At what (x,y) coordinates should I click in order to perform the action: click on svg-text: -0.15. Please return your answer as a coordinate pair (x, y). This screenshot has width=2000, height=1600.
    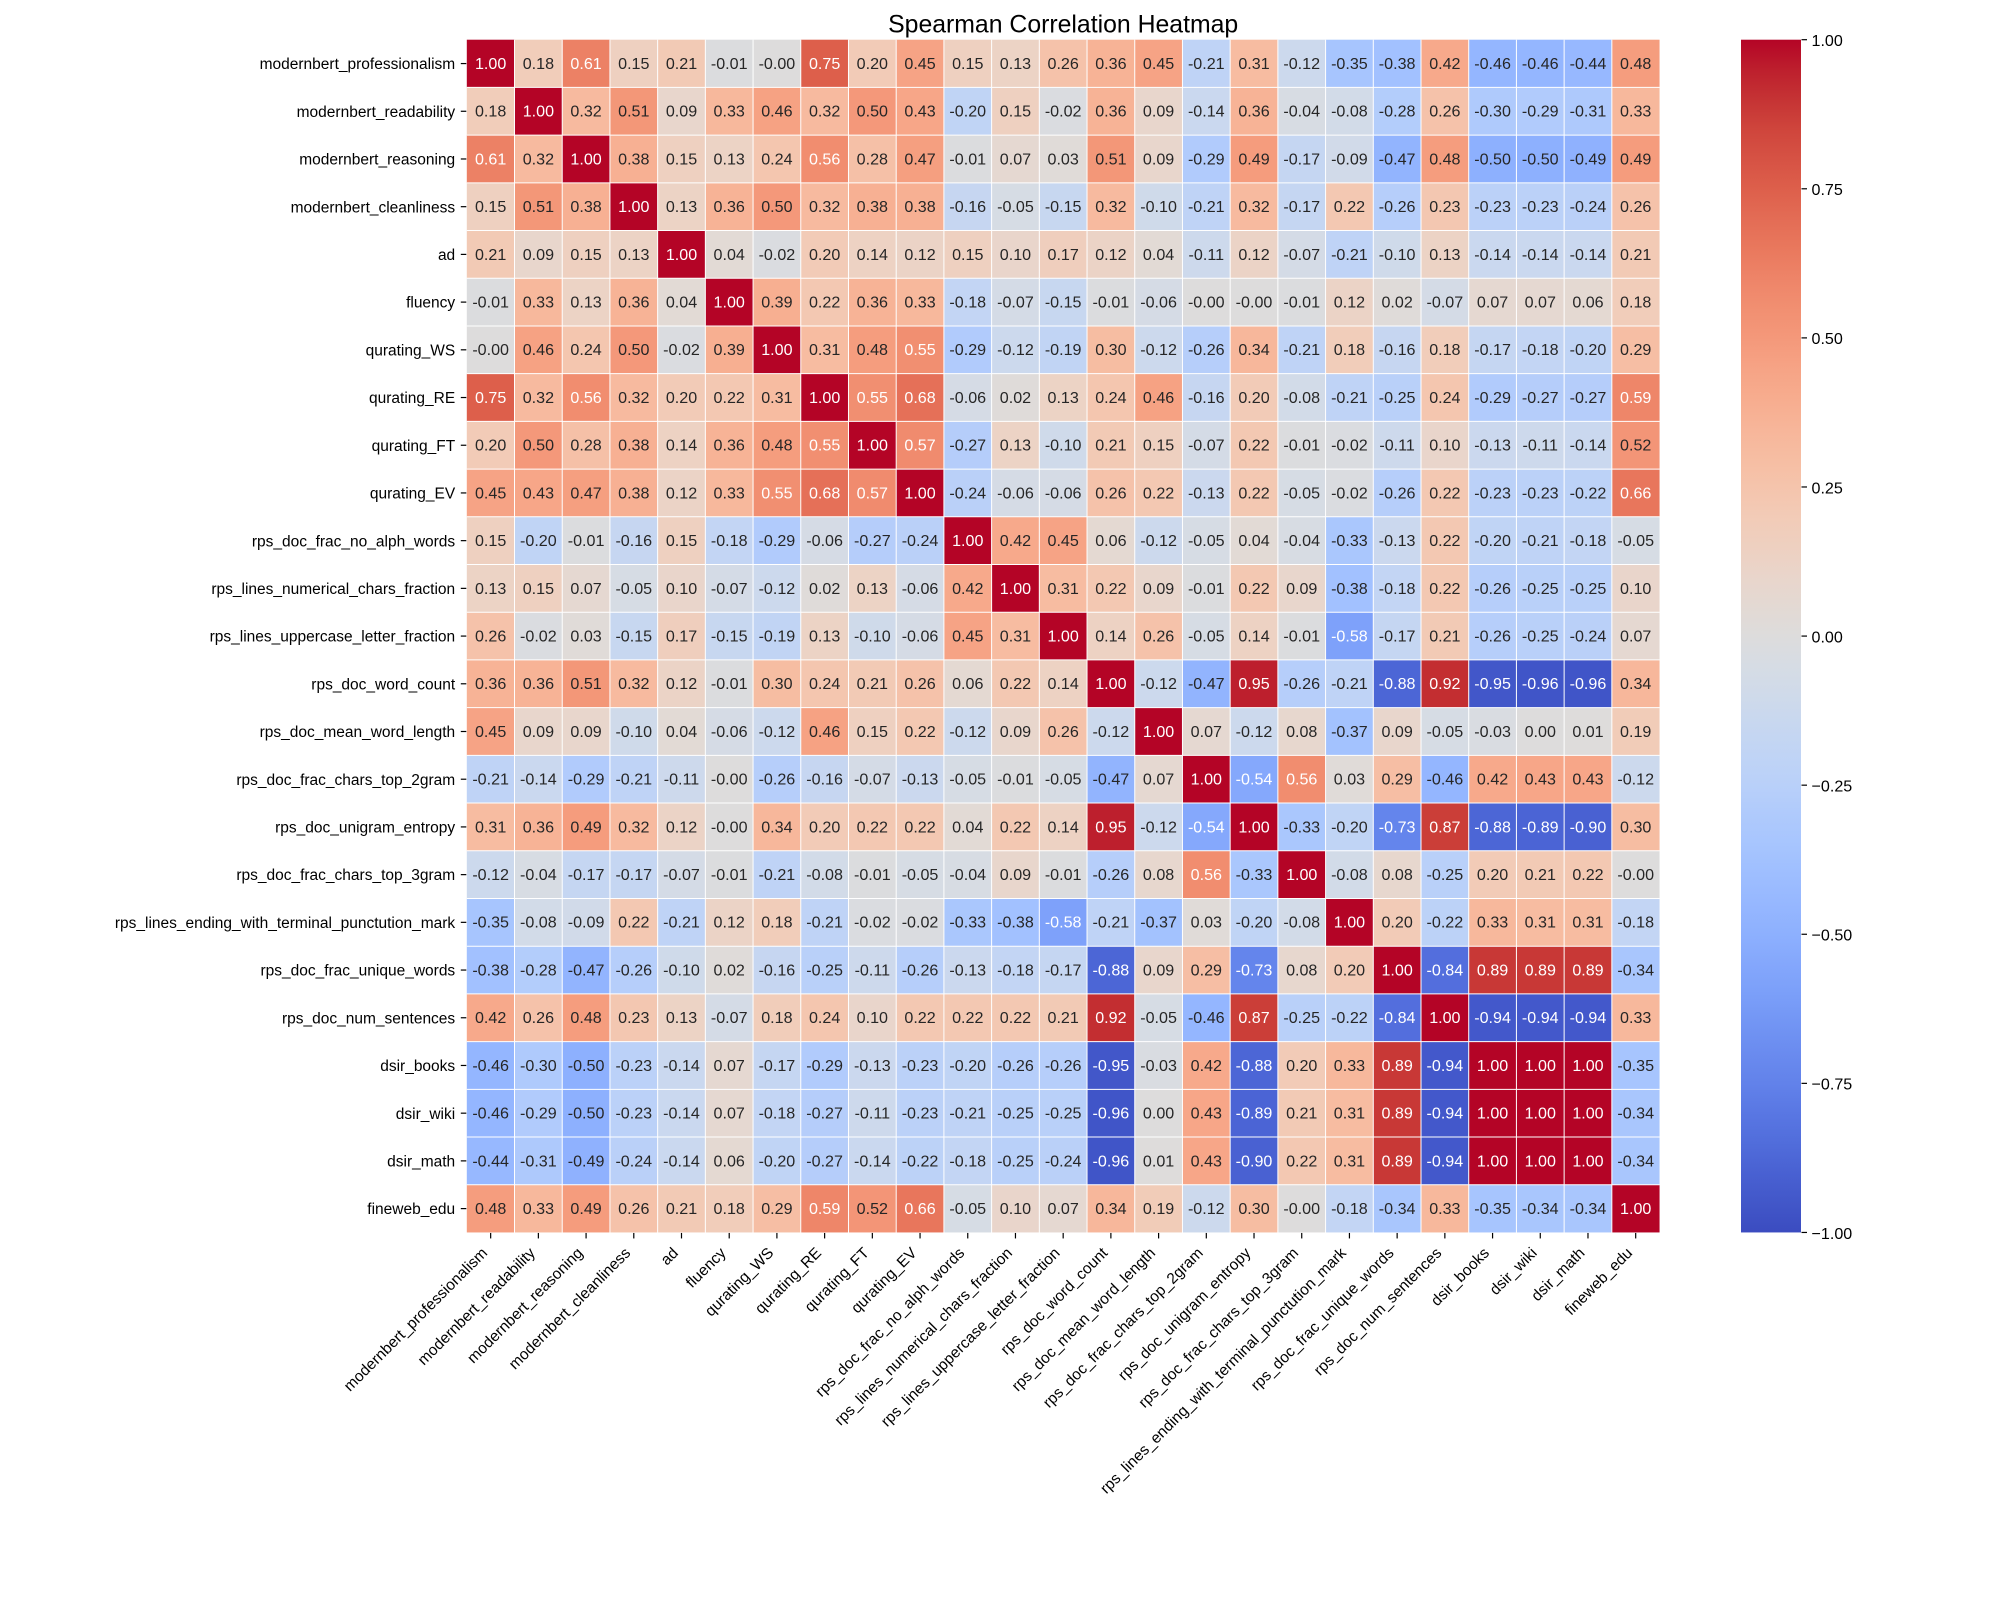
    Looking at the image, I should click on (1063, 303).